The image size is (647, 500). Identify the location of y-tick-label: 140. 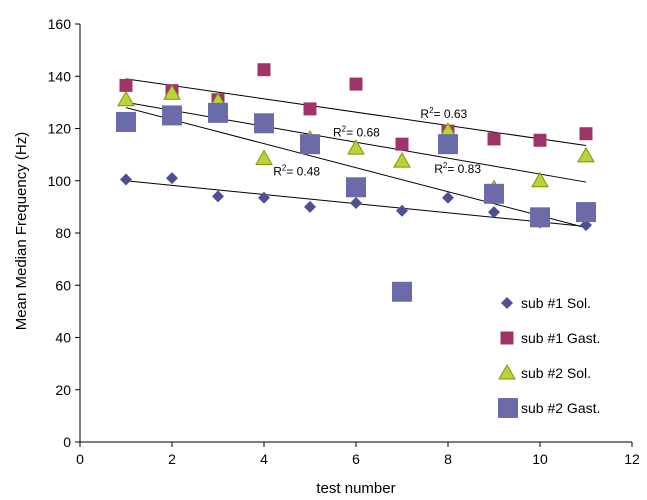
(60, 76).